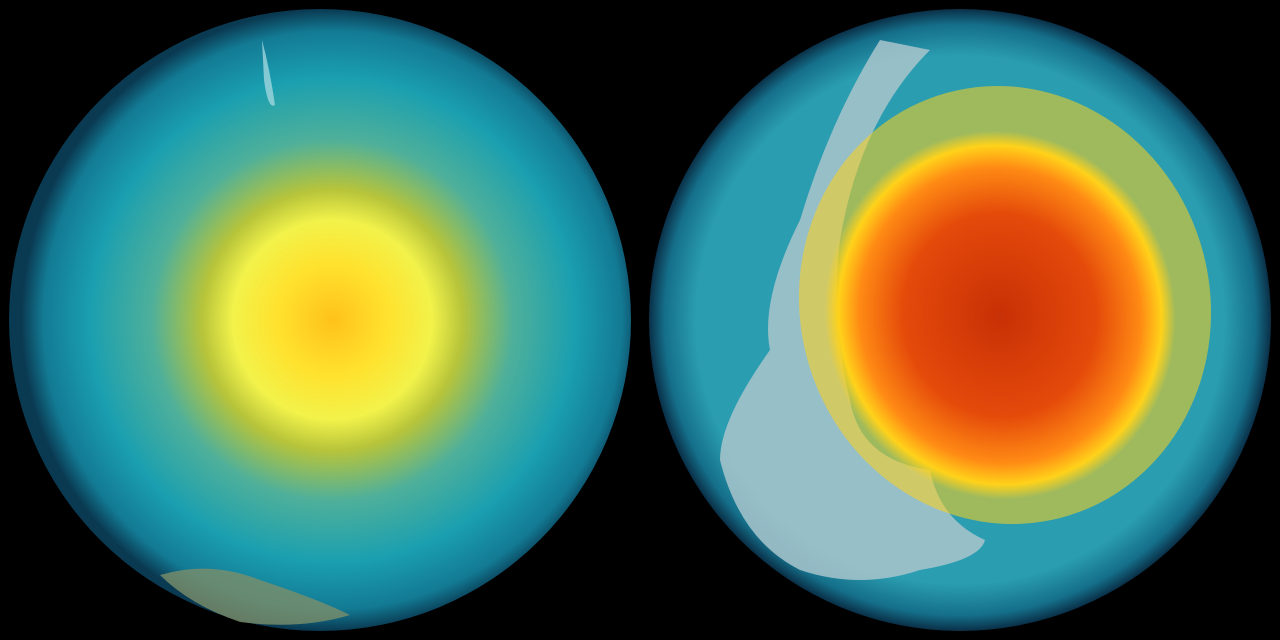  Describe the element at coordinates (268, 73) in the screenshot. I see `antarctic-peninsula-landmass` at that location.